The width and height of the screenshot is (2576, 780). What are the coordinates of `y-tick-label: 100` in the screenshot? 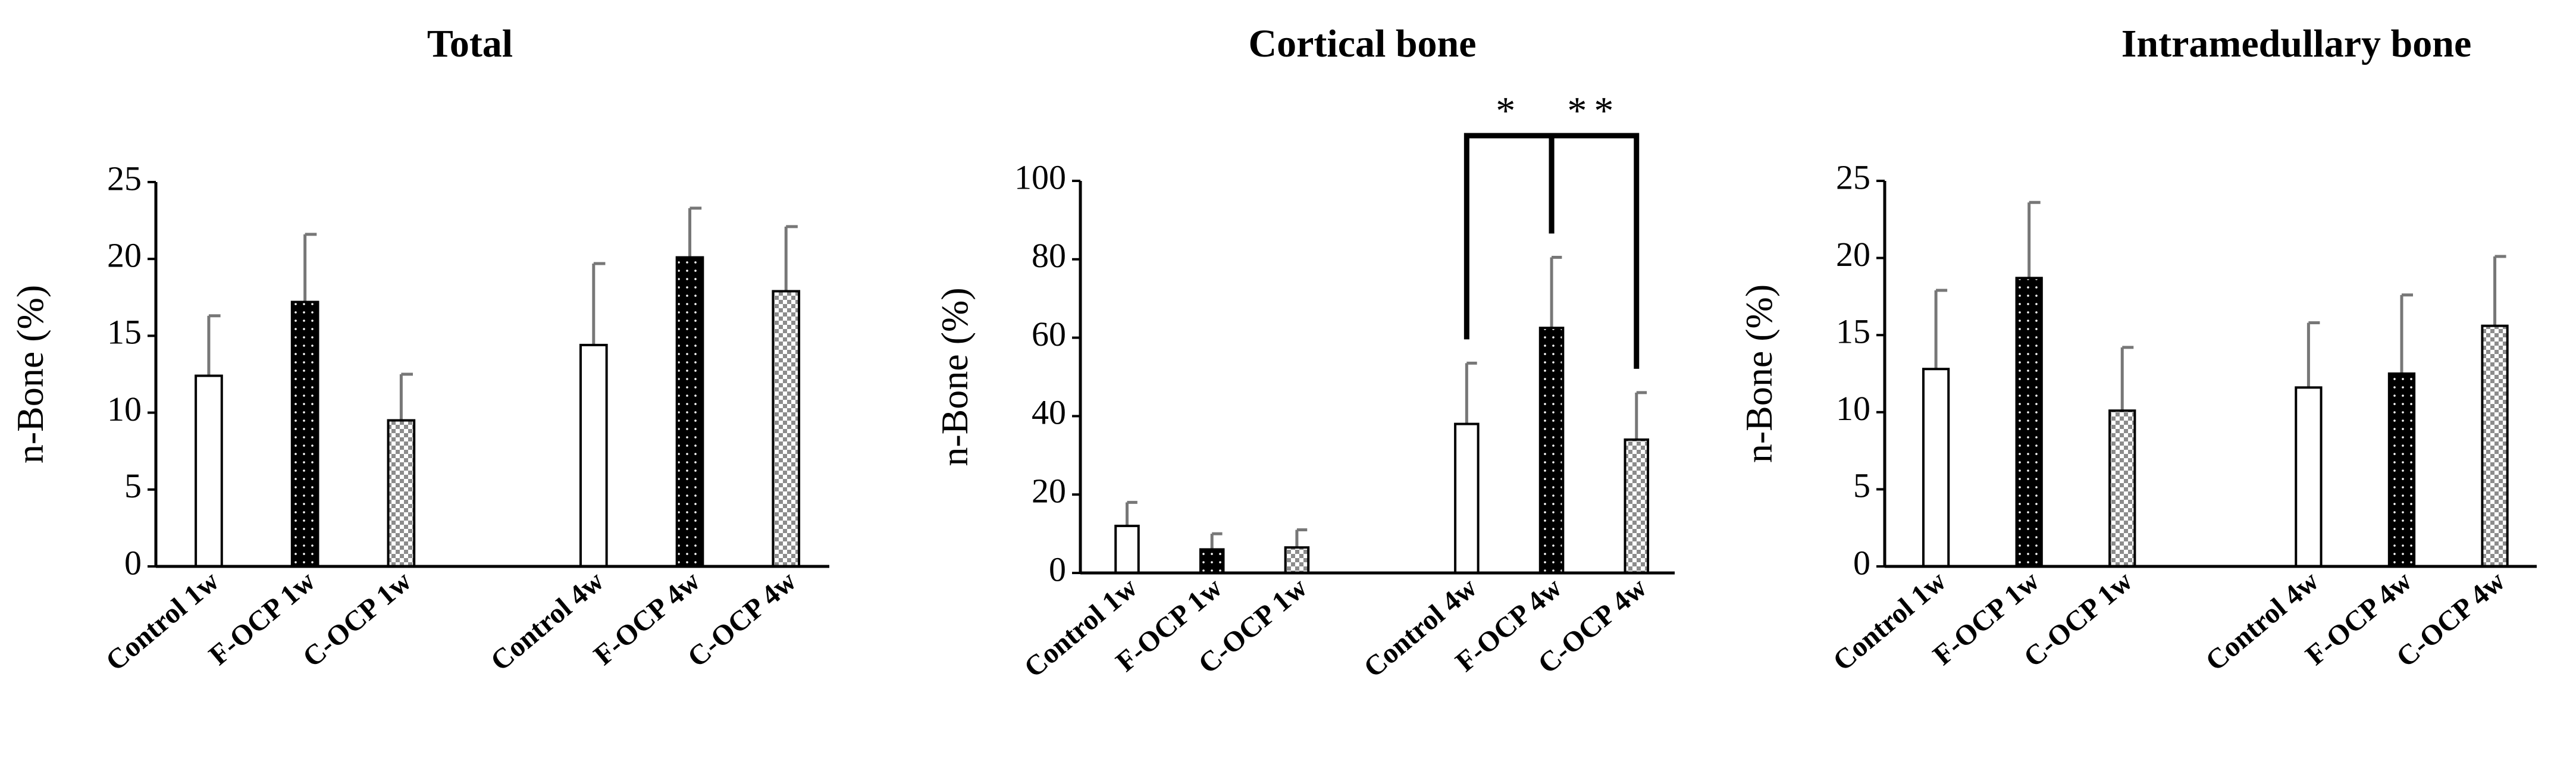 It's located at (1040, 177).